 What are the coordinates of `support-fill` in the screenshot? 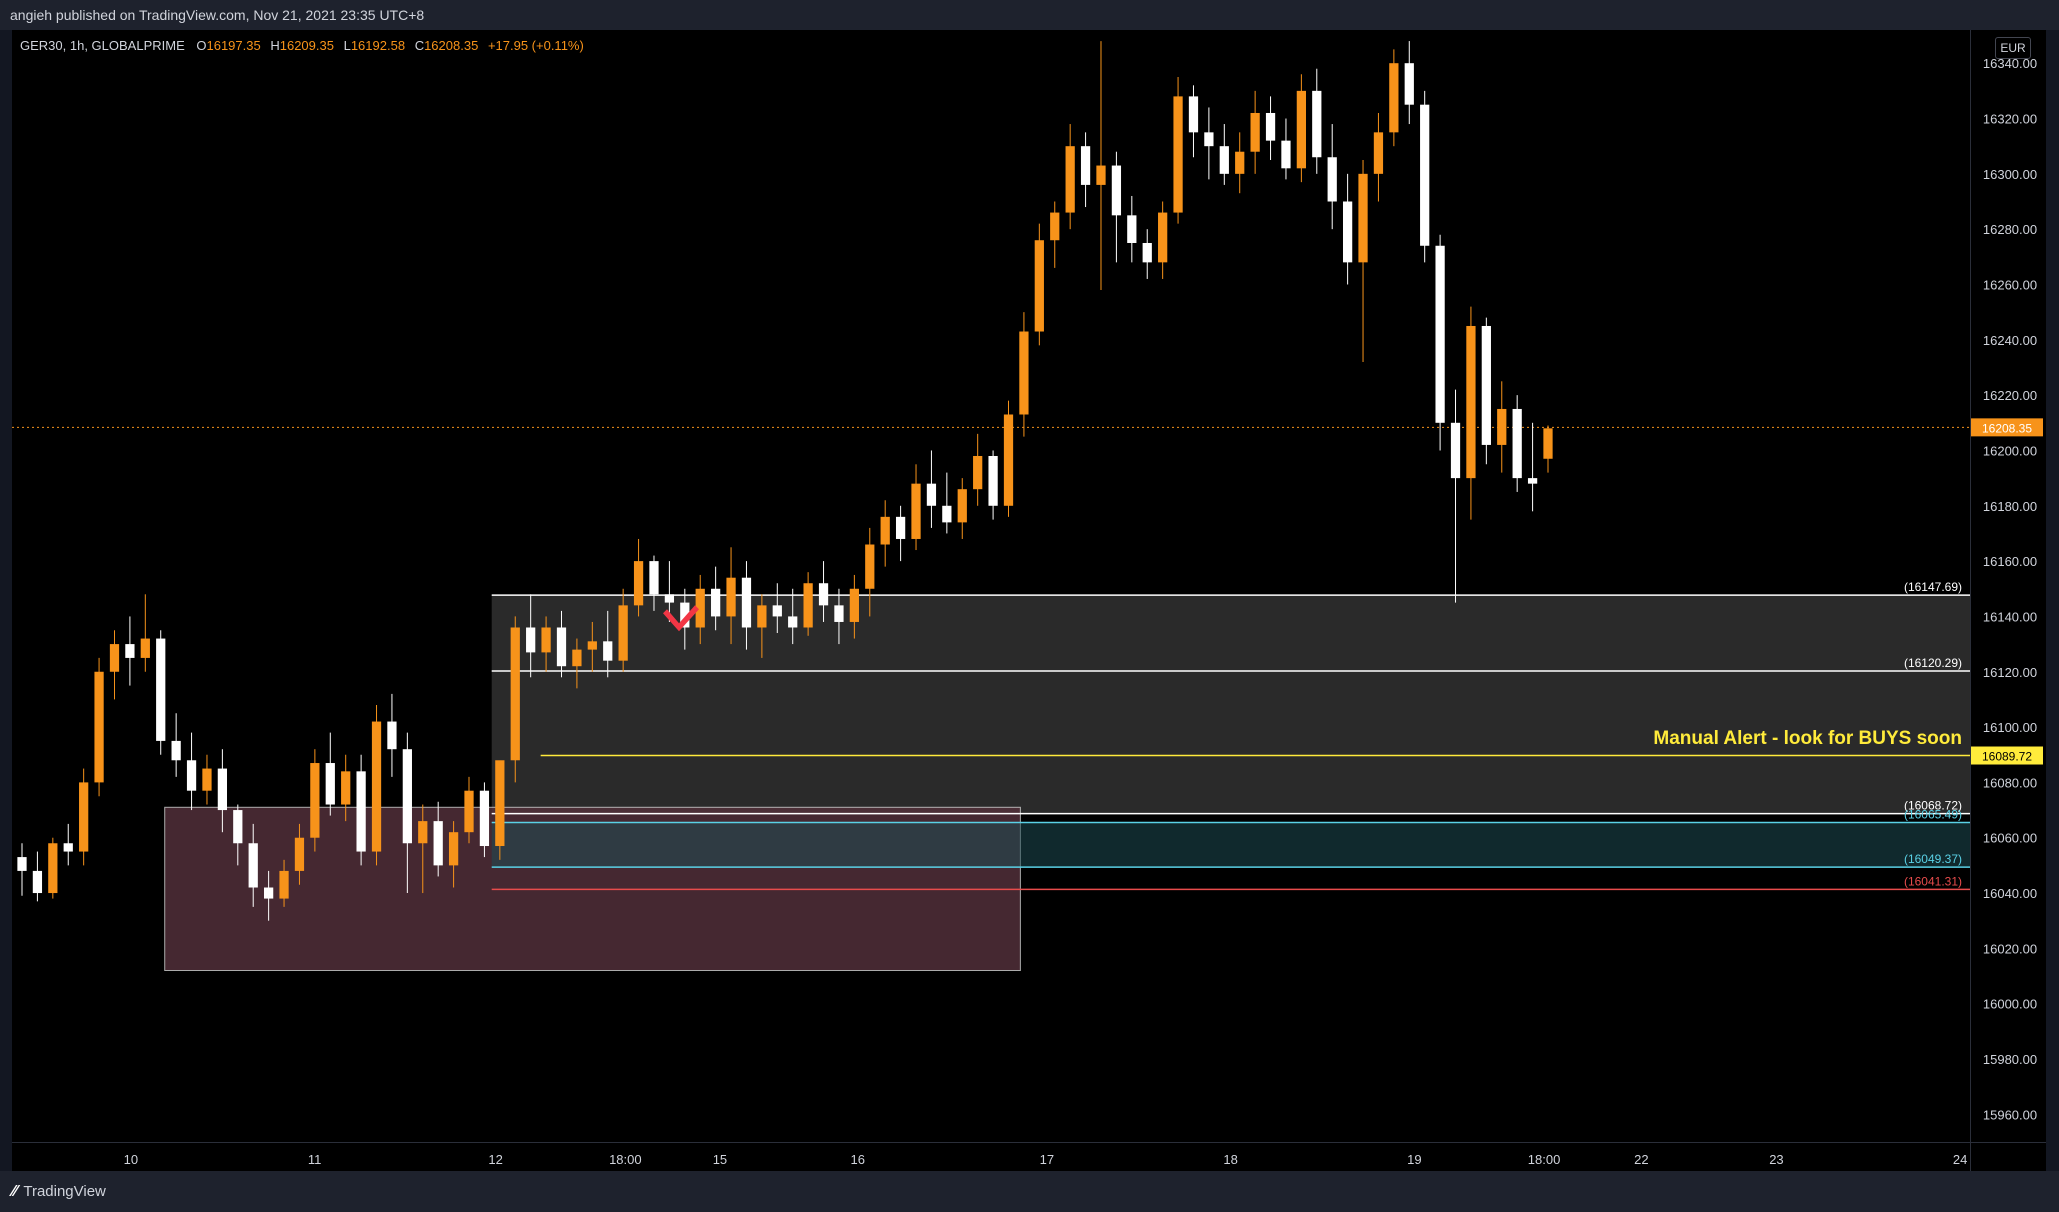 It's located at (1231, 845).